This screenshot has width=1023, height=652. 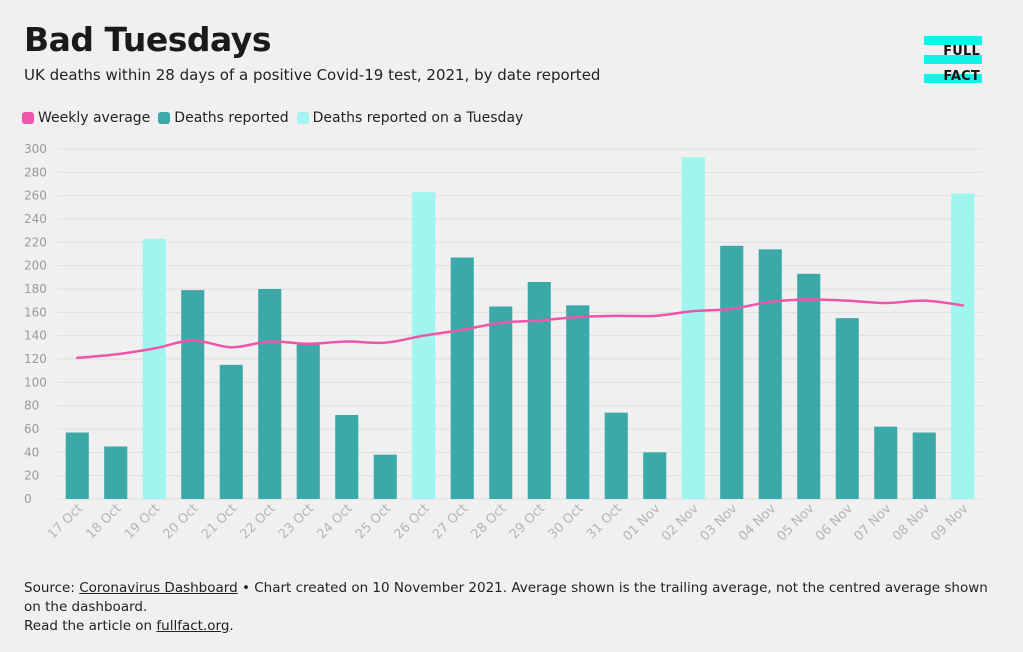 What do you see at coordinates (147, 39) in the screenshot?
I see `chart-title: Bad Tuesdays` at bounding box center [147, 39].